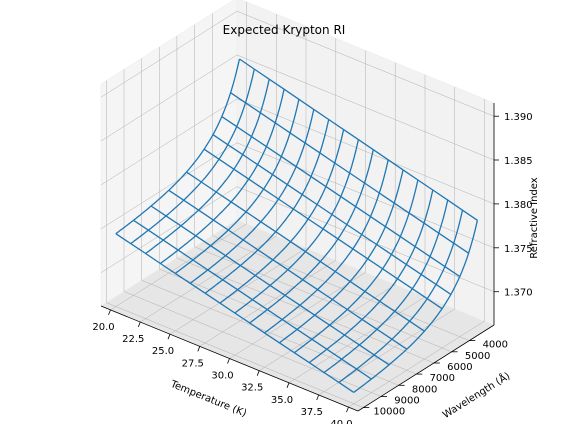 The image size is (568, 424). I want to click on x-axis-label: Temperature (K), so click(208, 399).